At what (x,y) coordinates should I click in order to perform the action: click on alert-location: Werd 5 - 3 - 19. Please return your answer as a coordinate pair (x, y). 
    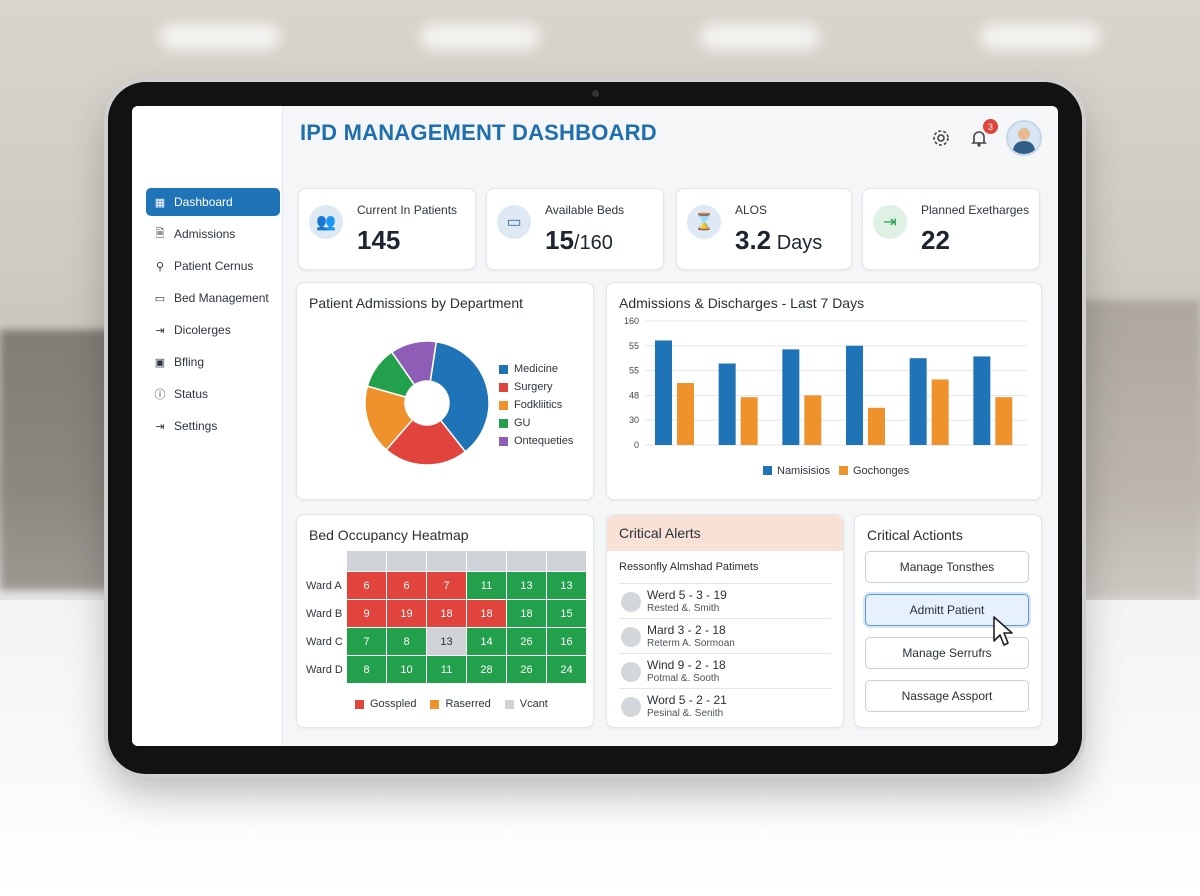
    Looking at the image, I should click on (687, 595).